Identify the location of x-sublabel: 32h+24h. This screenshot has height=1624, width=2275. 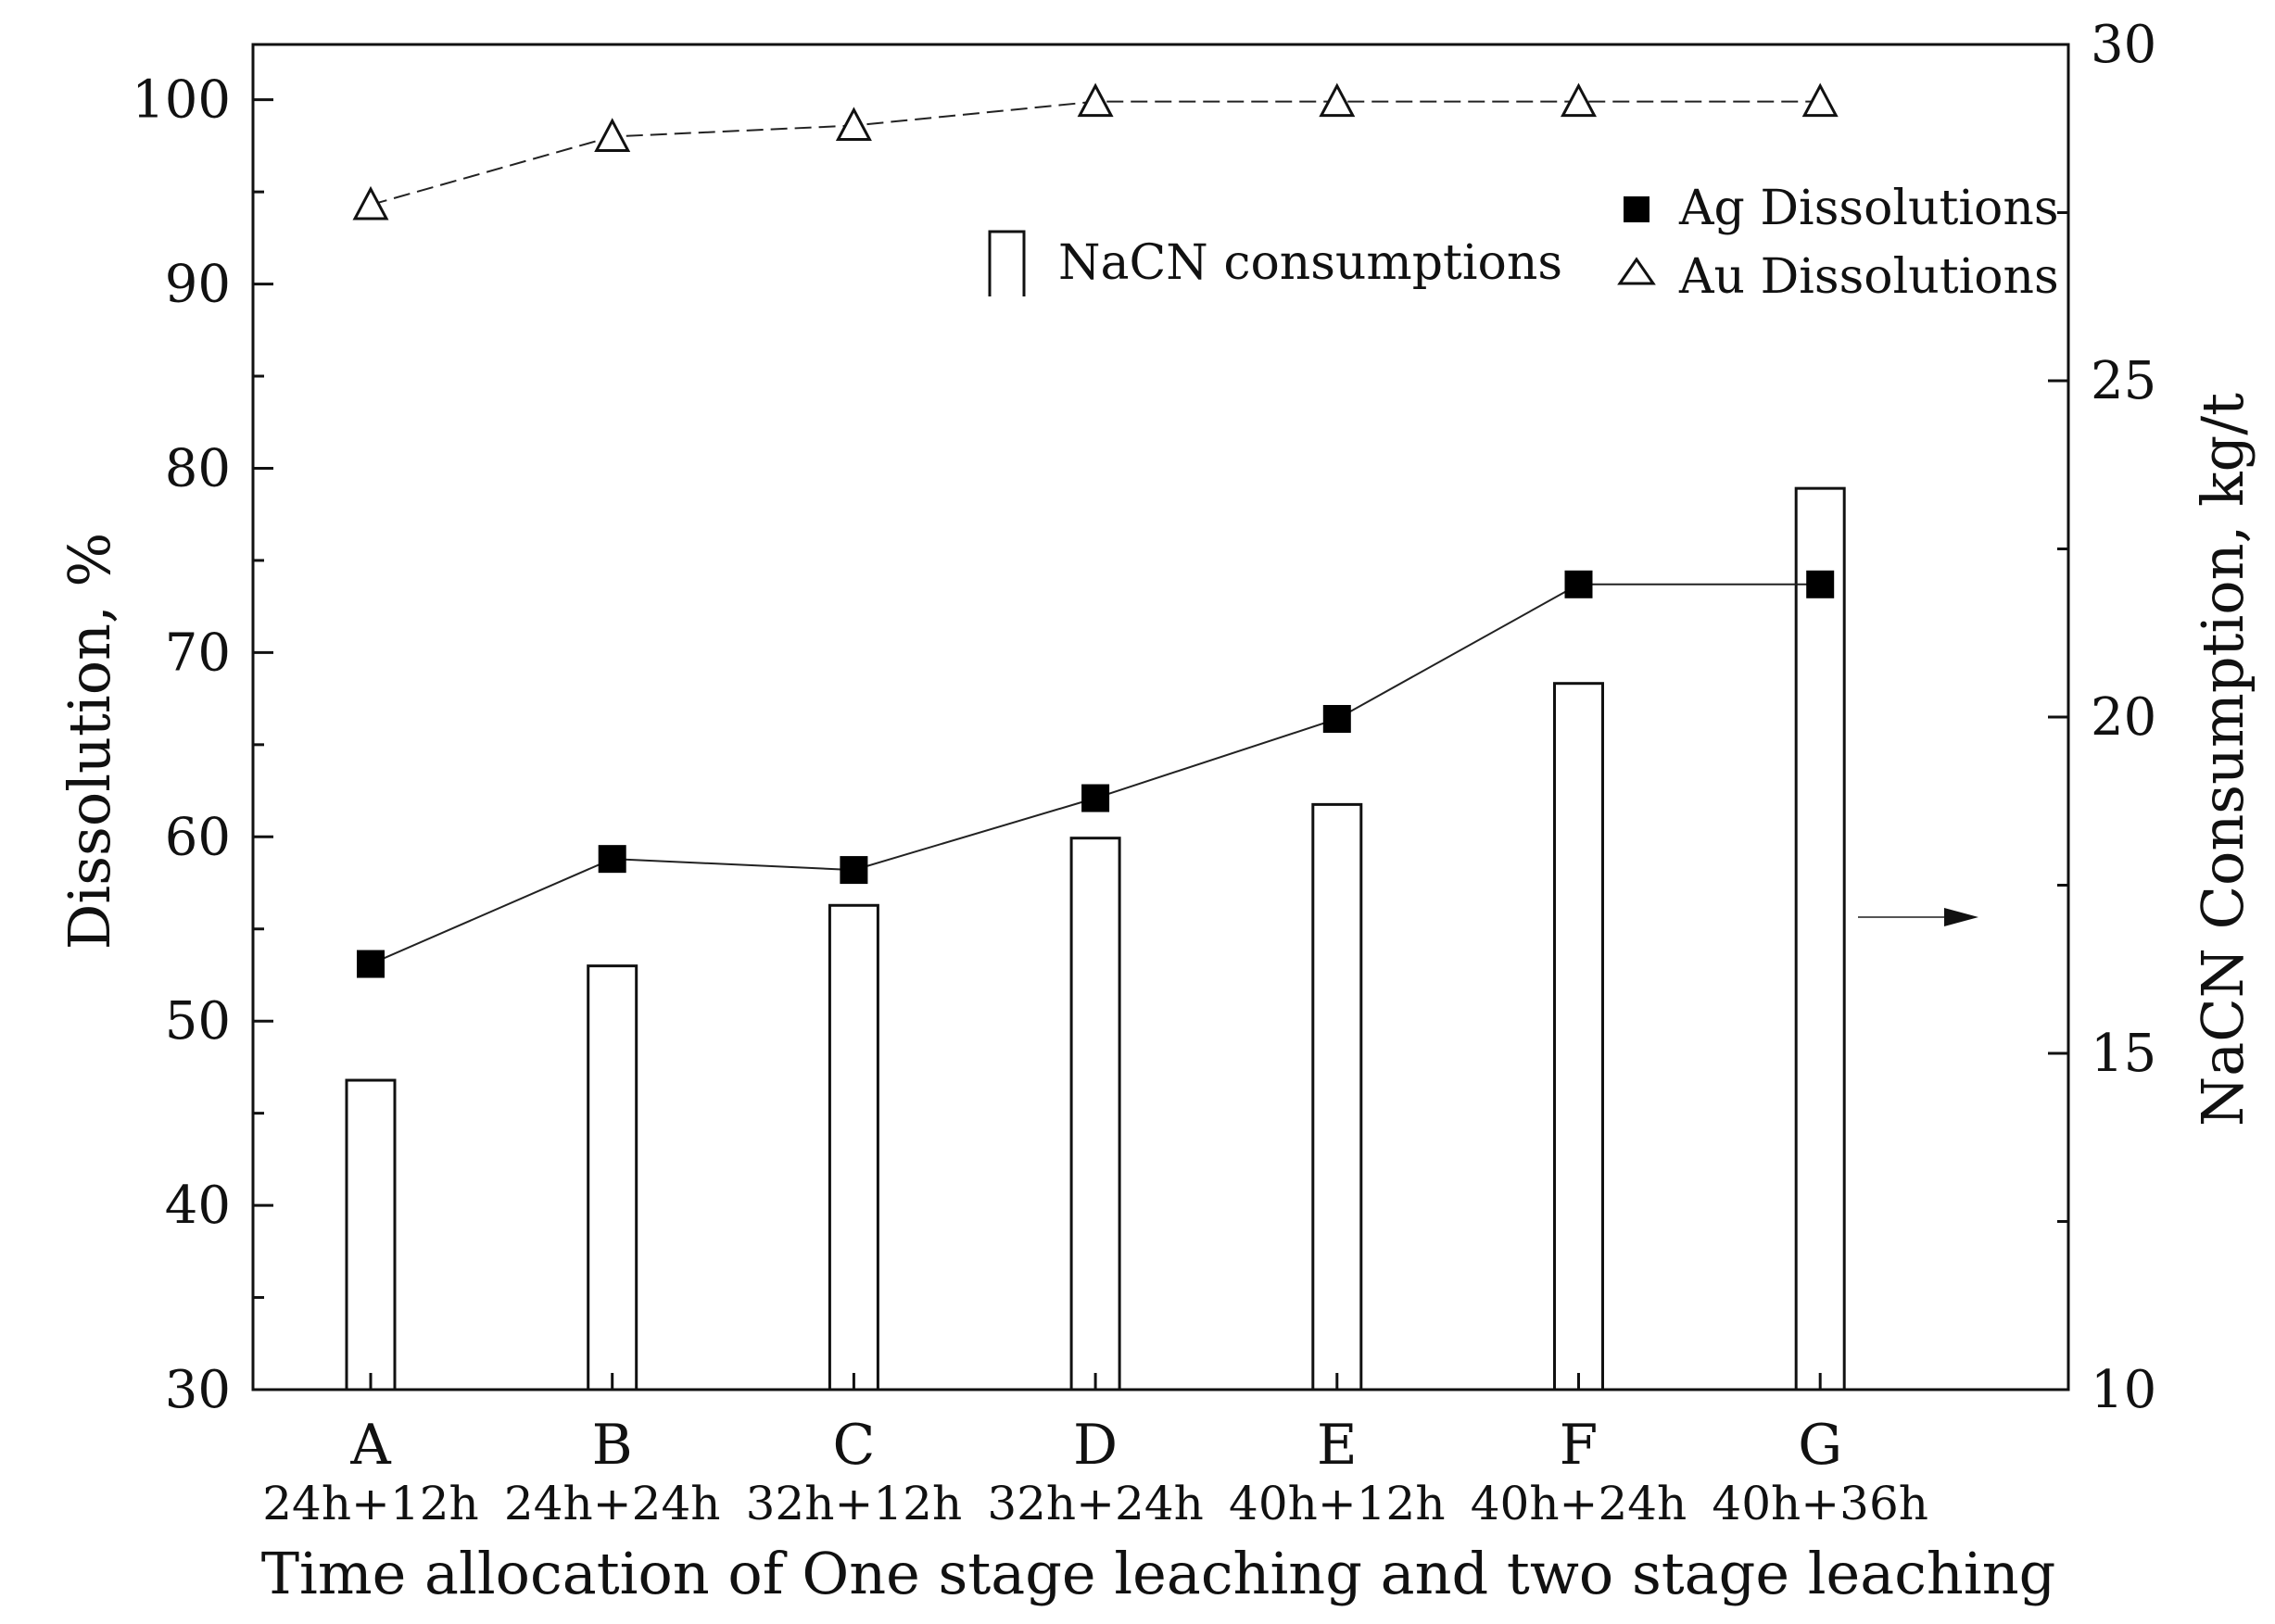
(1095, 1503).